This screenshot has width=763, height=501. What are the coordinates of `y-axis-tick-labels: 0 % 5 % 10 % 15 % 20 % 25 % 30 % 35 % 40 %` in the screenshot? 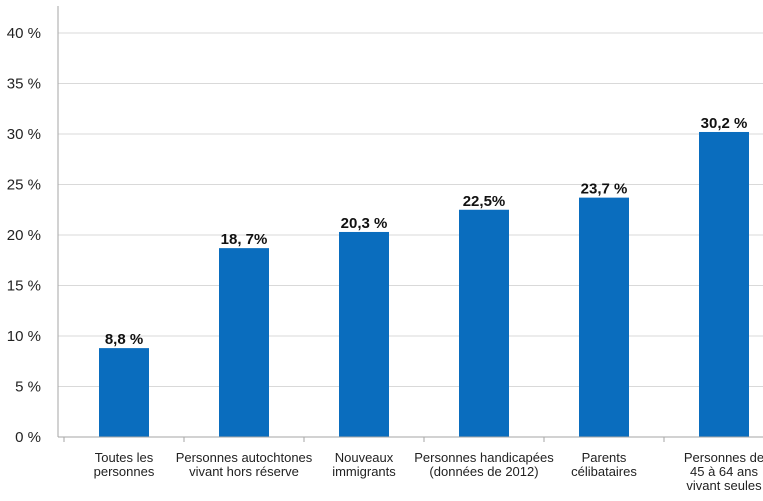 It's located at (24, 235).